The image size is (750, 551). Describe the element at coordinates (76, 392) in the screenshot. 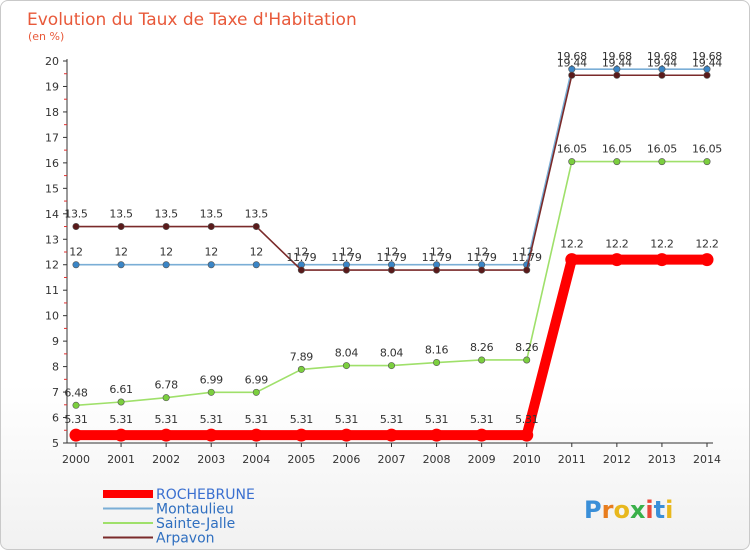

I see `data-label: 6.48` at that location.